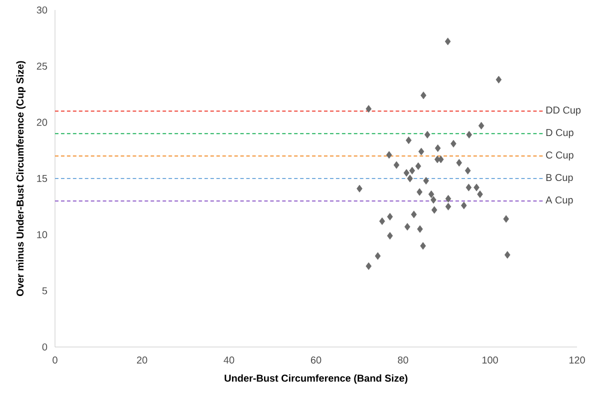 The image size is (600, 399). Describe the element at coordinates (560, 133) in the screenshot. I see `ref-line-label: D Cup` at that location.